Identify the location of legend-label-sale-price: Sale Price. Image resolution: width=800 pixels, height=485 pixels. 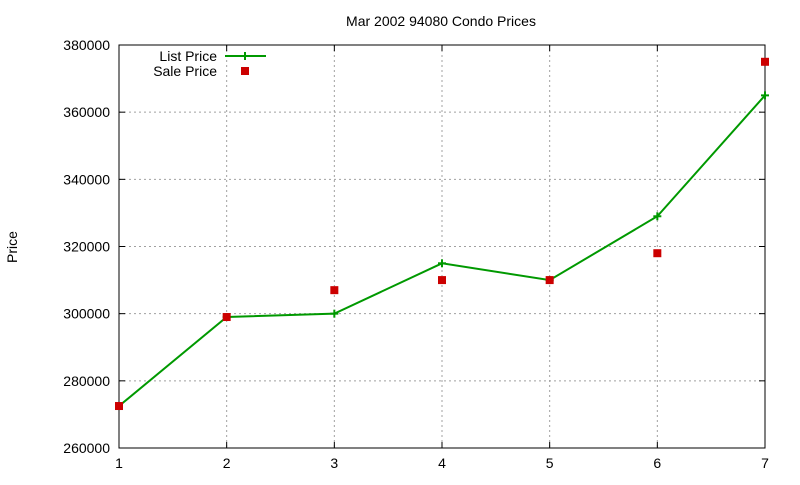
(185, 71).